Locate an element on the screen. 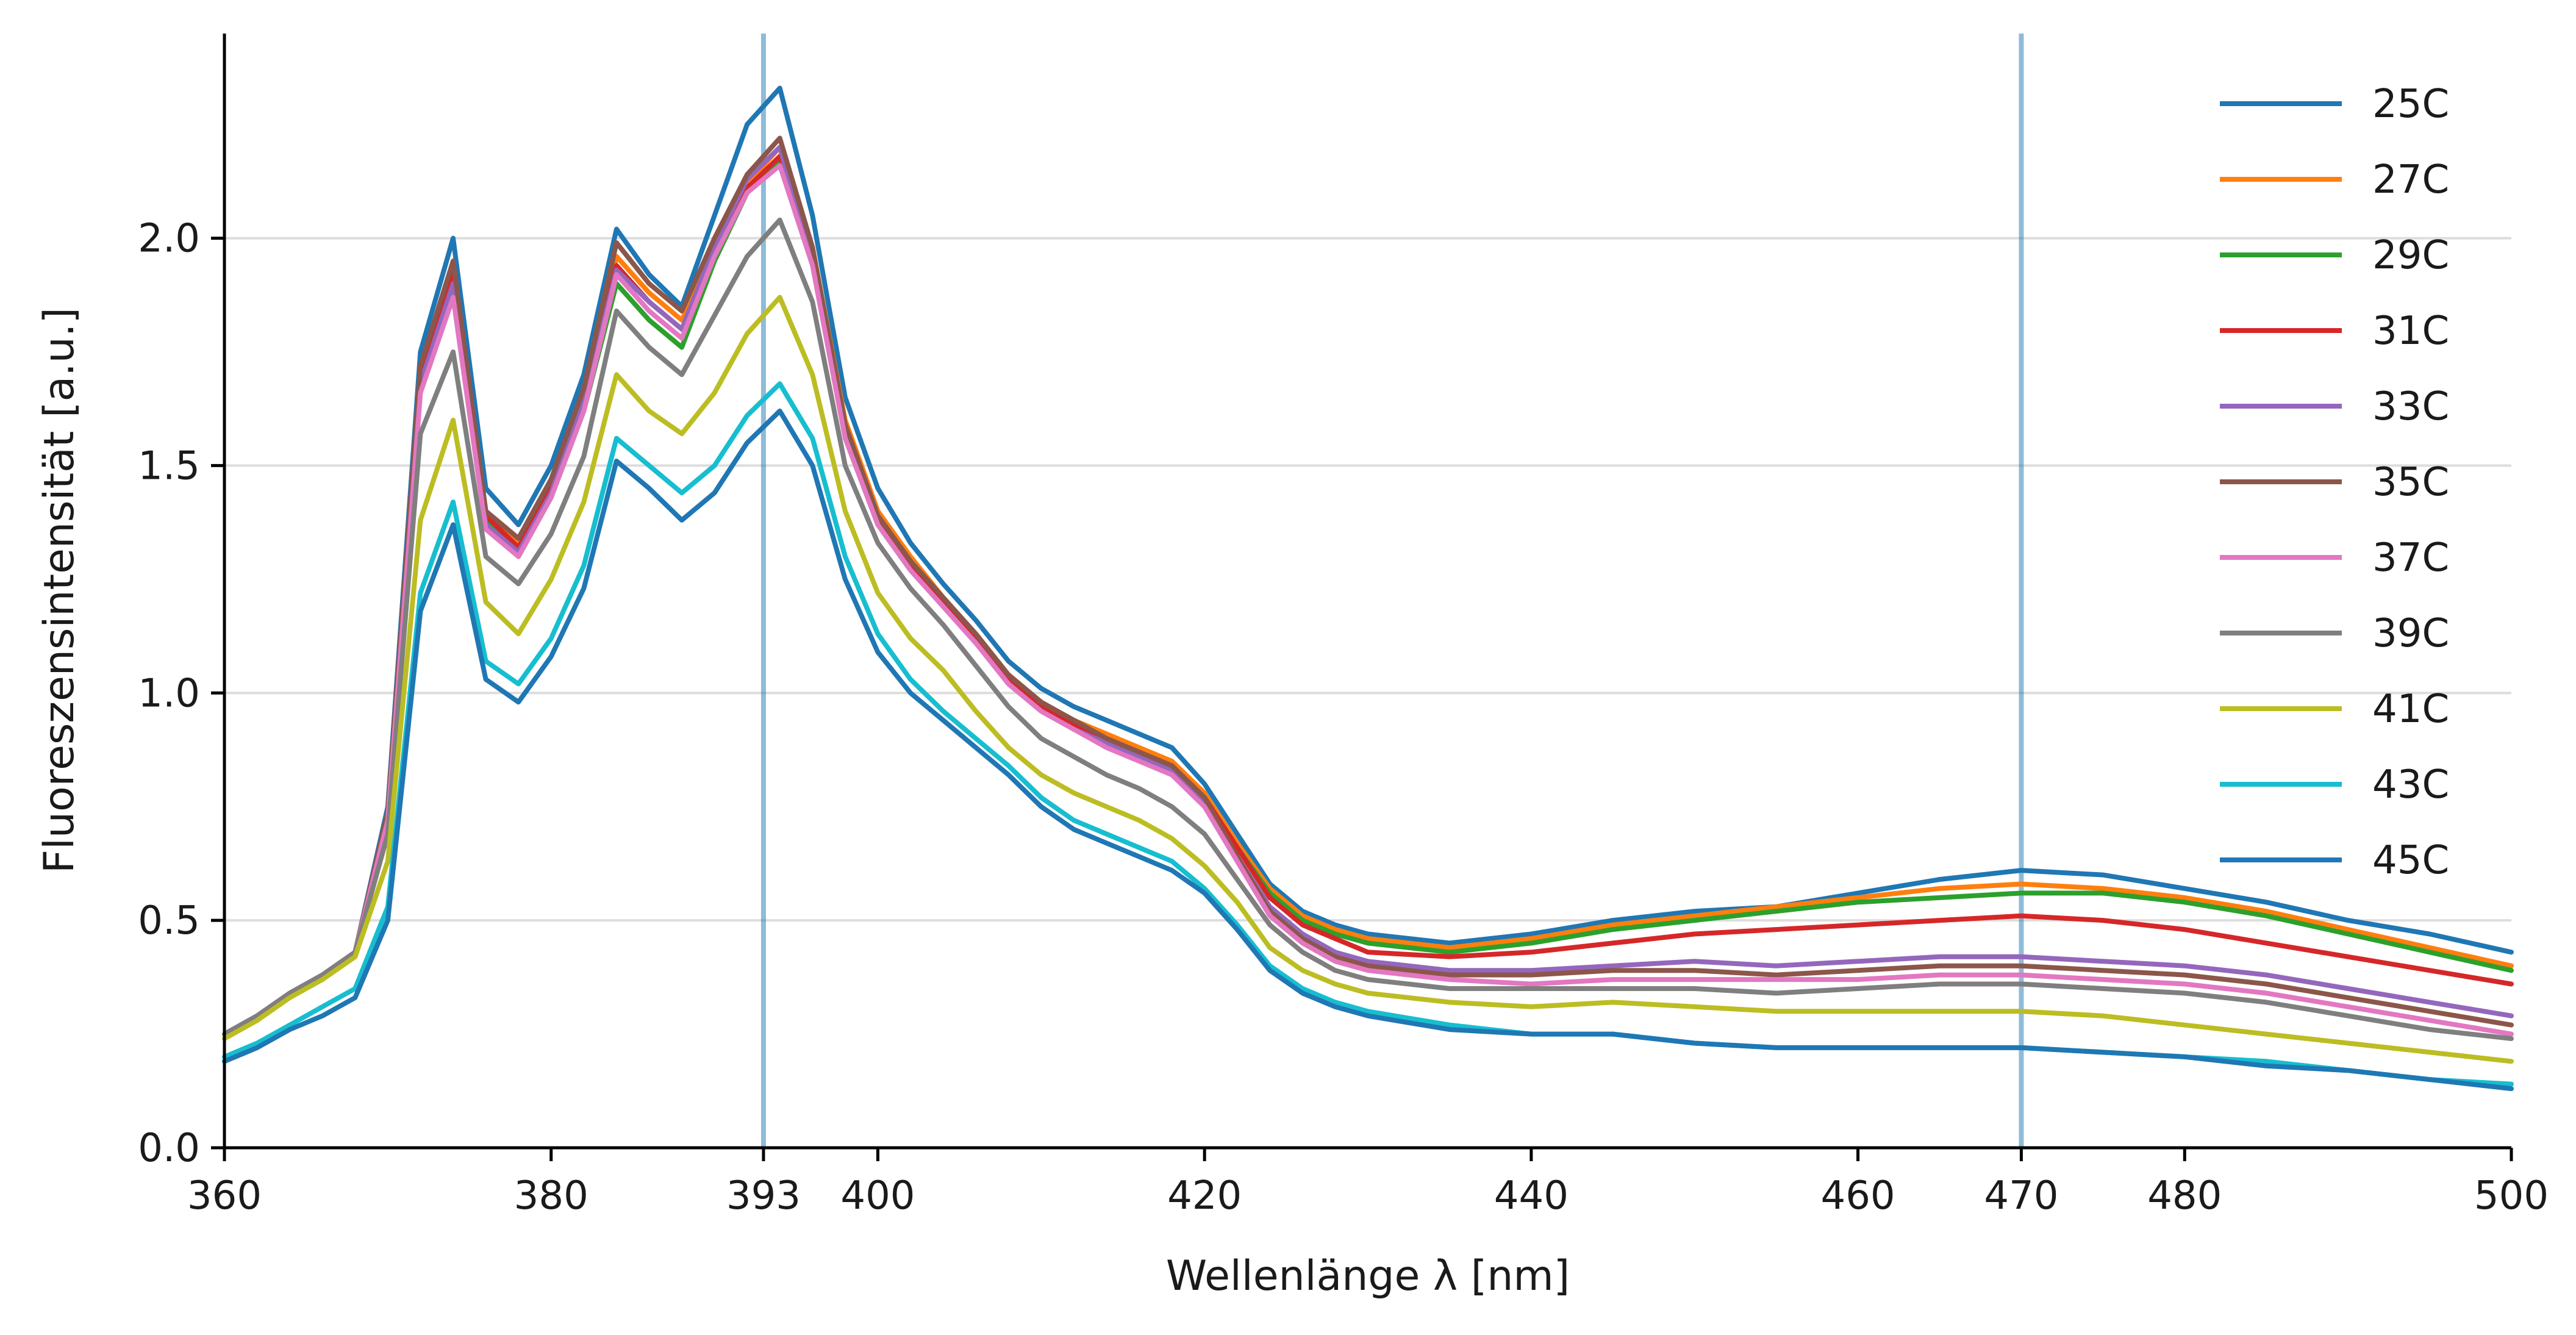  y-tick-label-3: 1.5 is located at coordinates (169, 466).